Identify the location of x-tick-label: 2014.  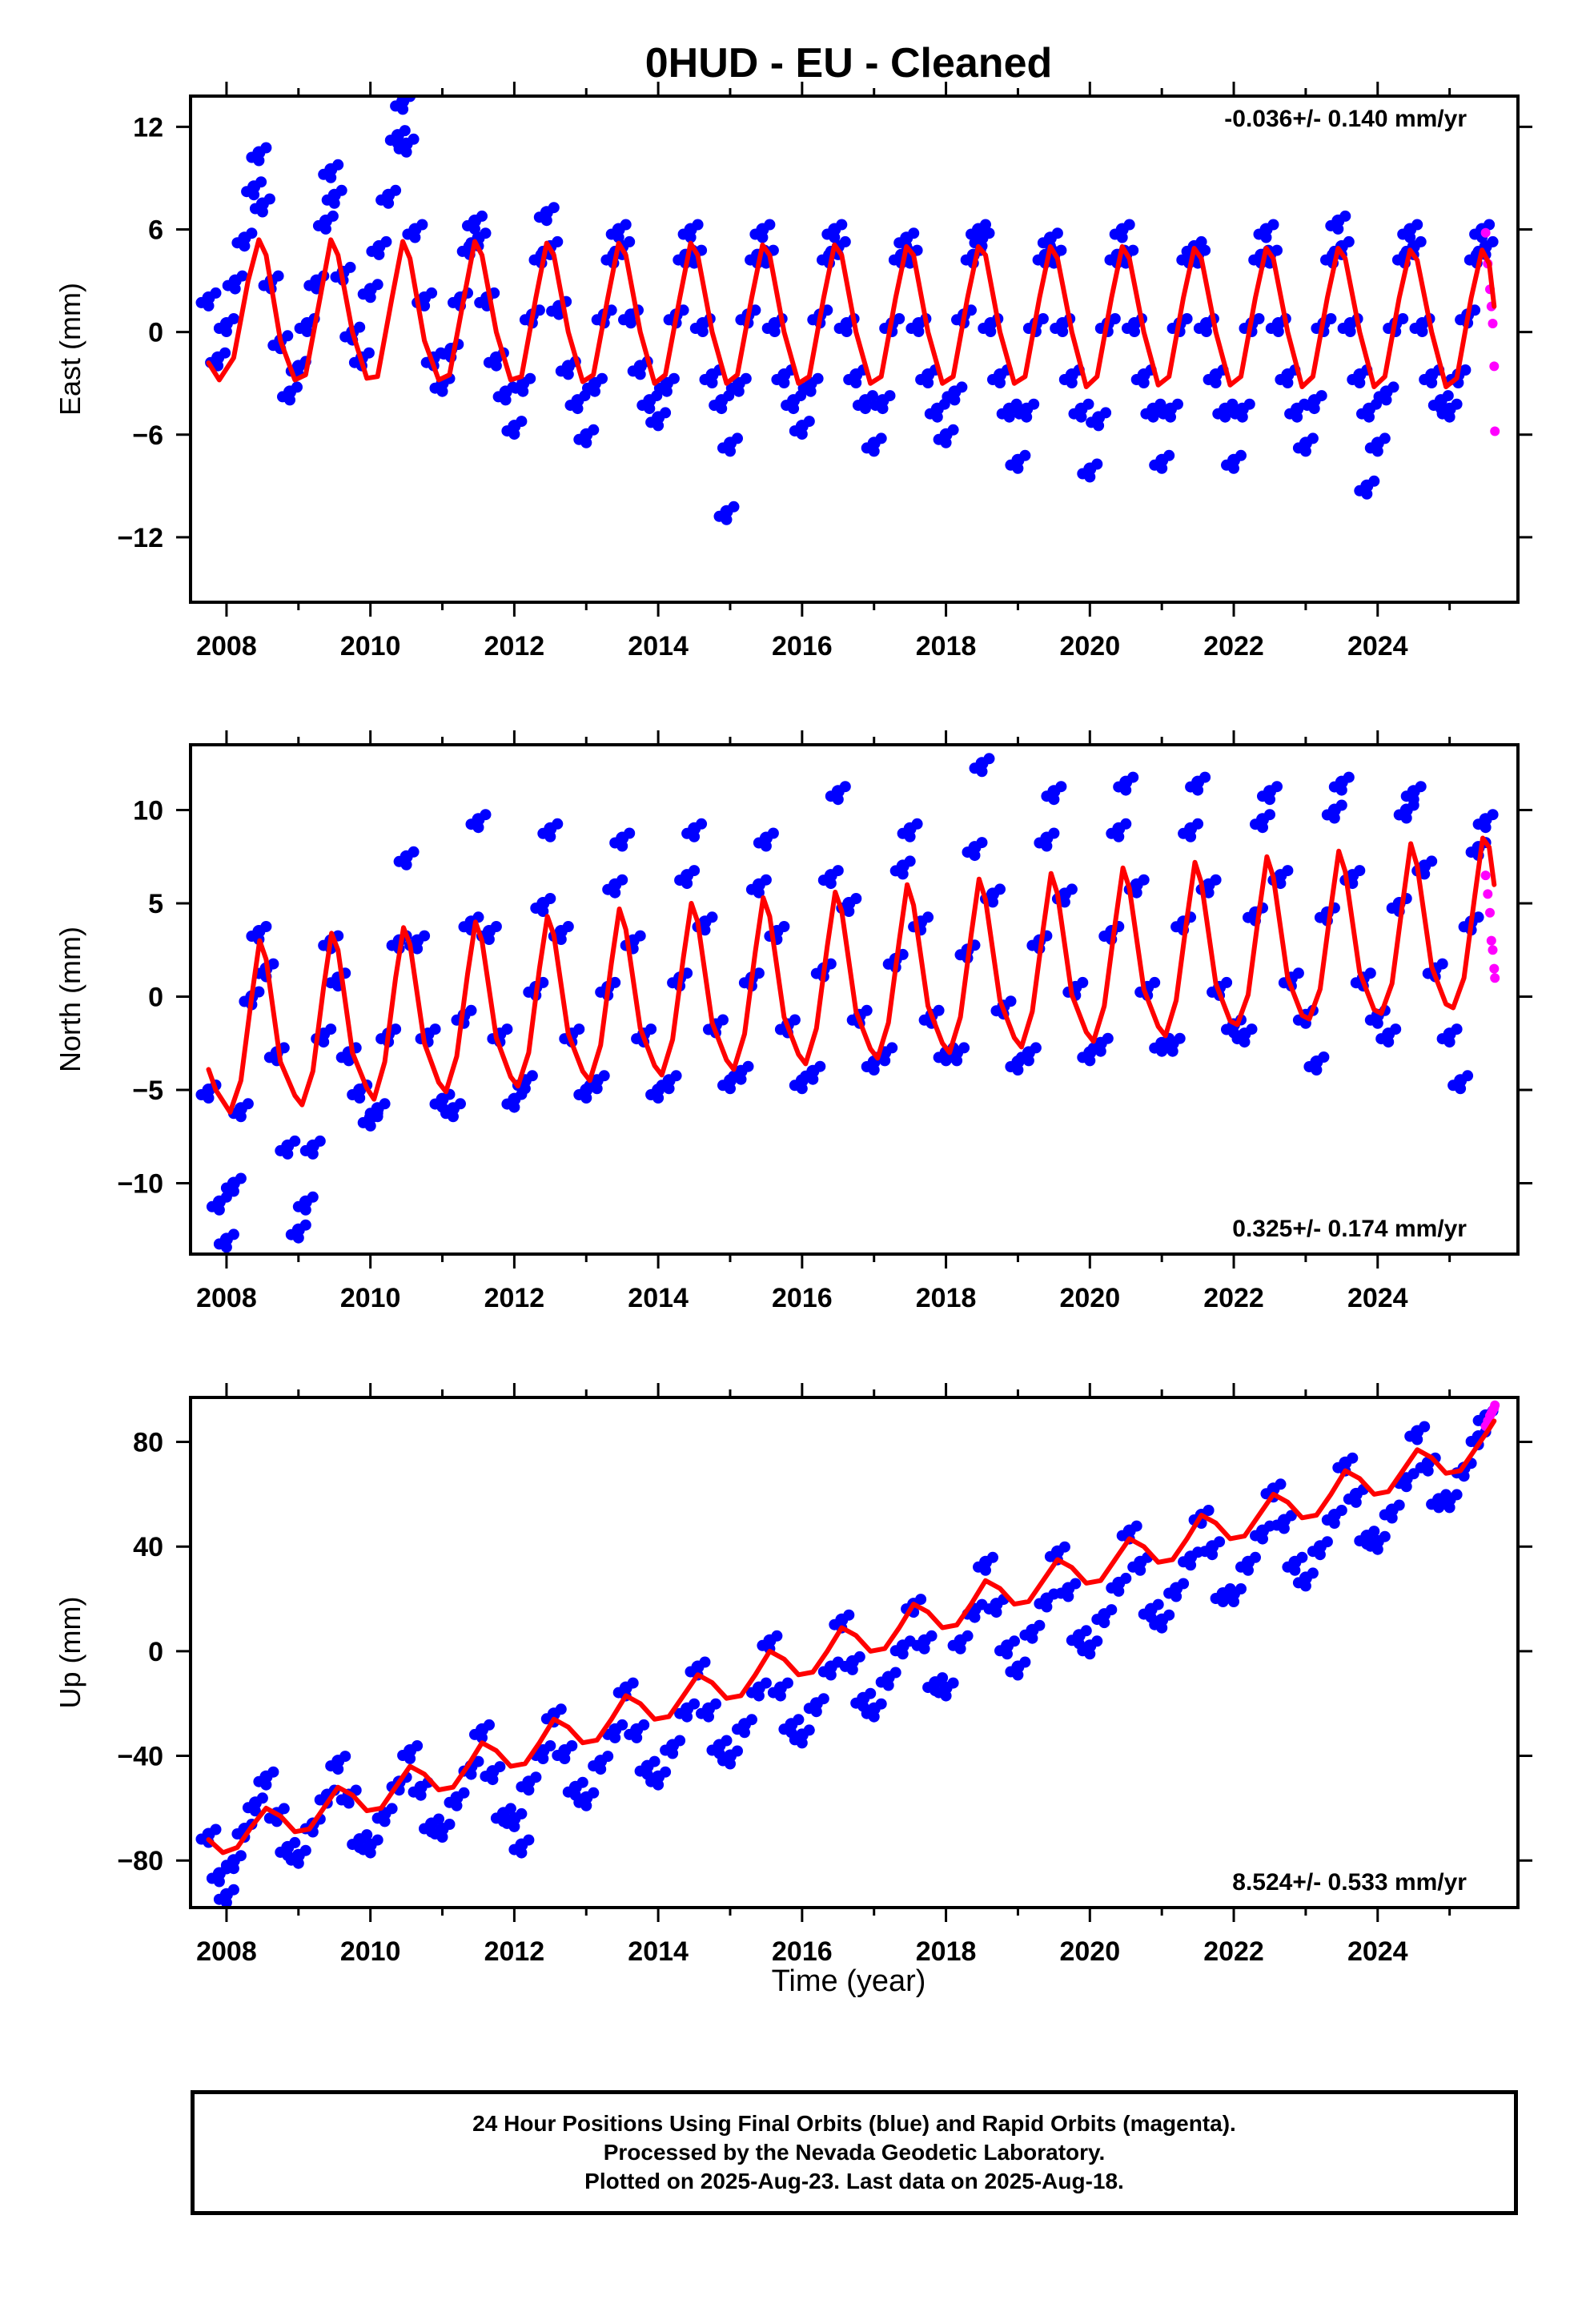
(658, 646).